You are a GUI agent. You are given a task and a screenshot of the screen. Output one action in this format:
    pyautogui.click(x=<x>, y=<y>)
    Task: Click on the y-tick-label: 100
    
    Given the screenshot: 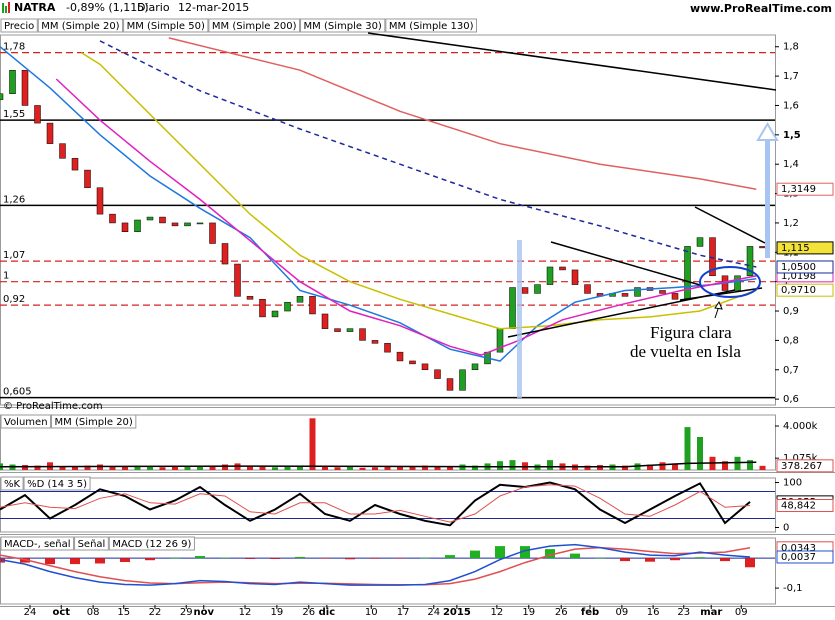 What is the action you would take?
    pyautogui.click(x=792, y=483)
    